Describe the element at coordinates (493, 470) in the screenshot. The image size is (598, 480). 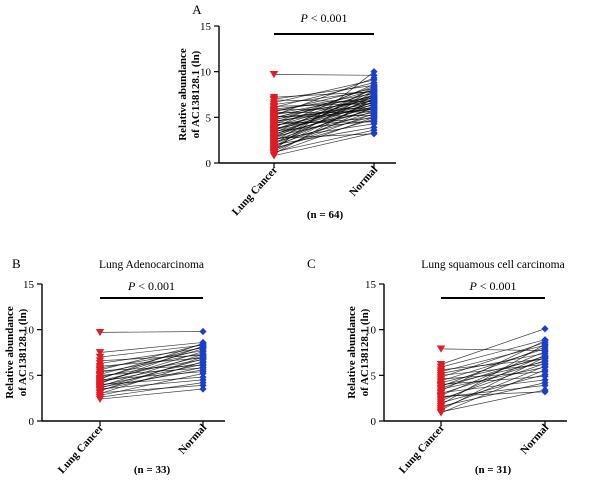
I see `n-label: (n = 31)` at that location.